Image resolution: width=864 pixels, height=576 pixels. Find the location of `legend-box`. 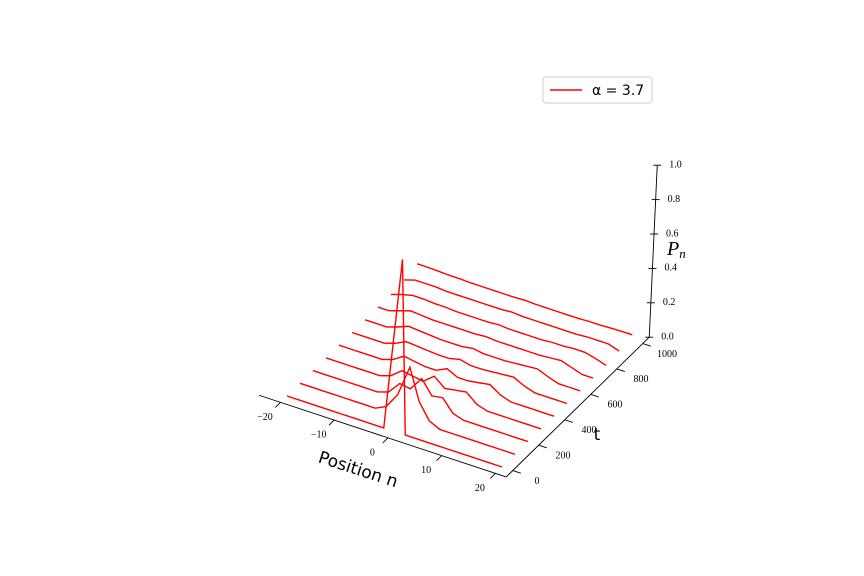

legend-box is located at coordinates (597, 90).